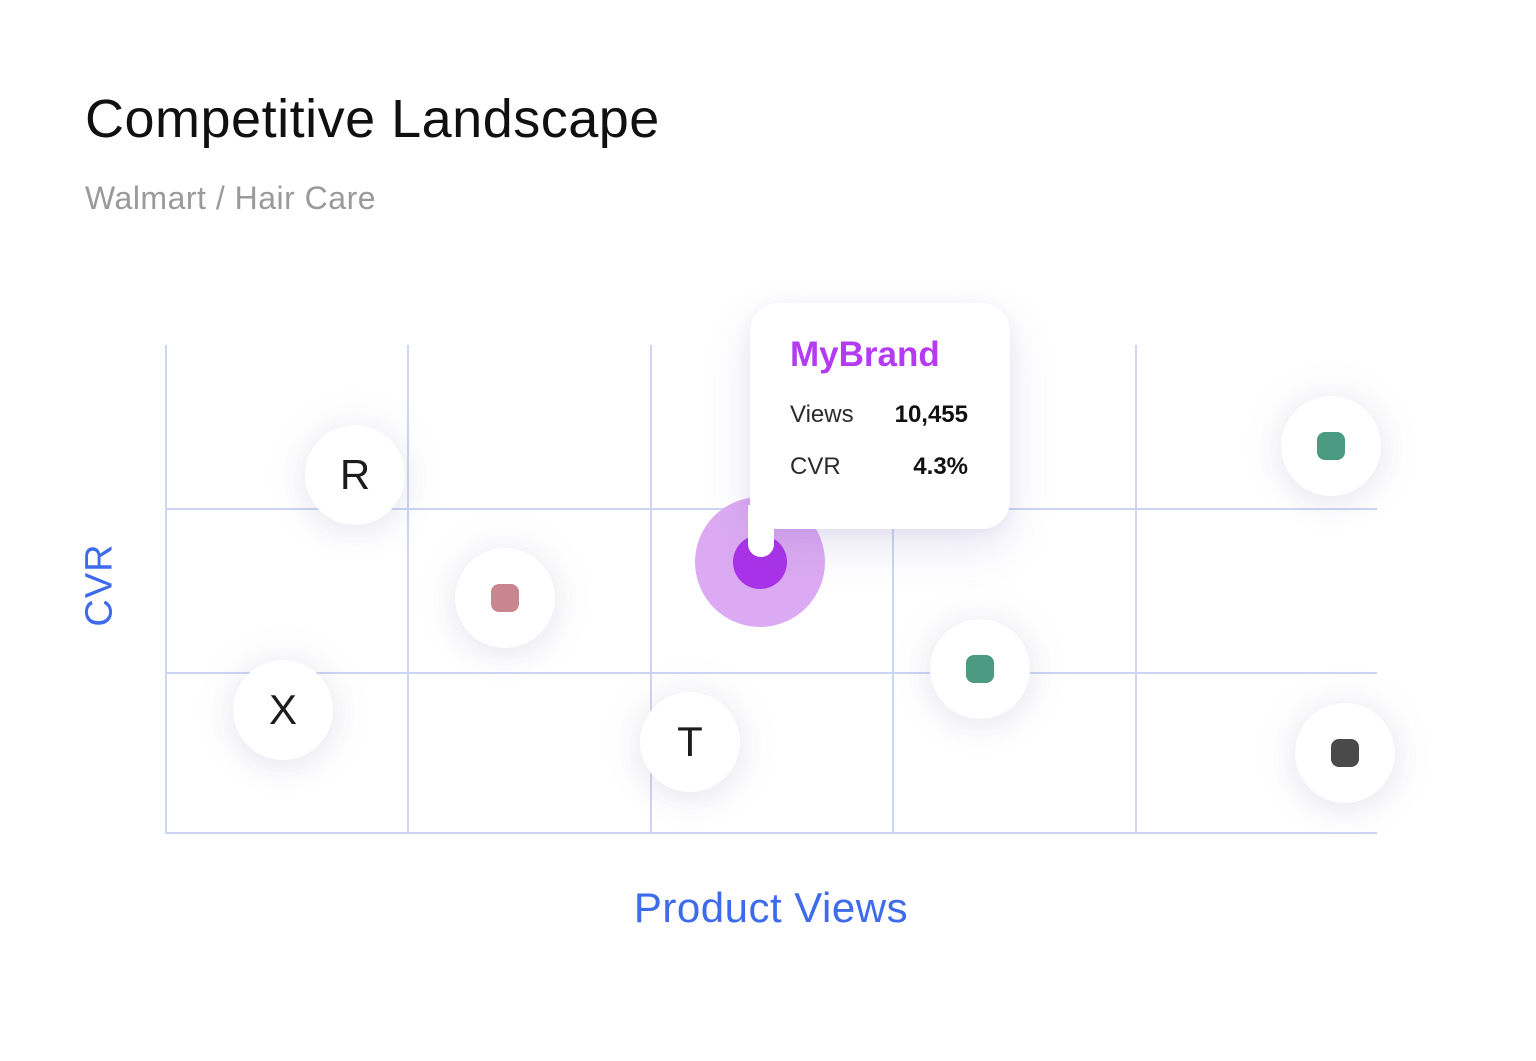  I want to click on data-point-brand-dark, so click(1345, 753).